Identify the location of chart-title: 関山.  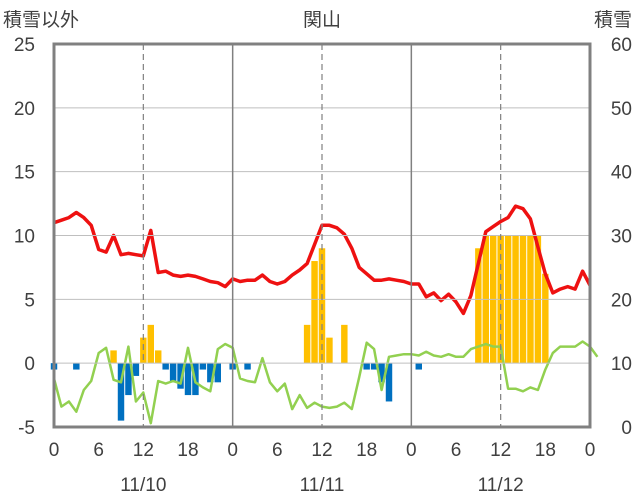
(322, 20).